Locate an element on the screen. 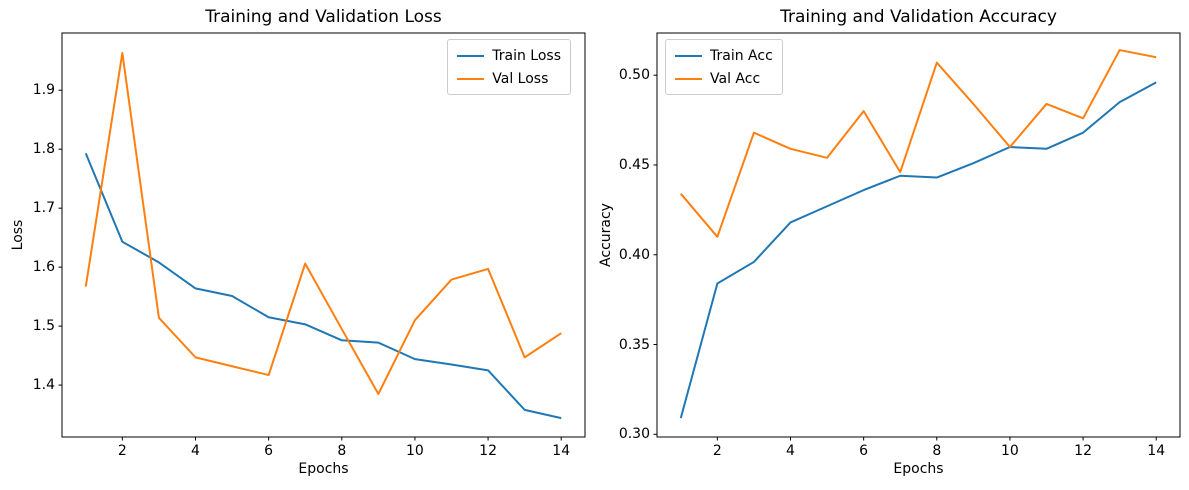 This screenshot has height=490, width=1189. legend-label: Train Loss is located at coordinates (526, 55).